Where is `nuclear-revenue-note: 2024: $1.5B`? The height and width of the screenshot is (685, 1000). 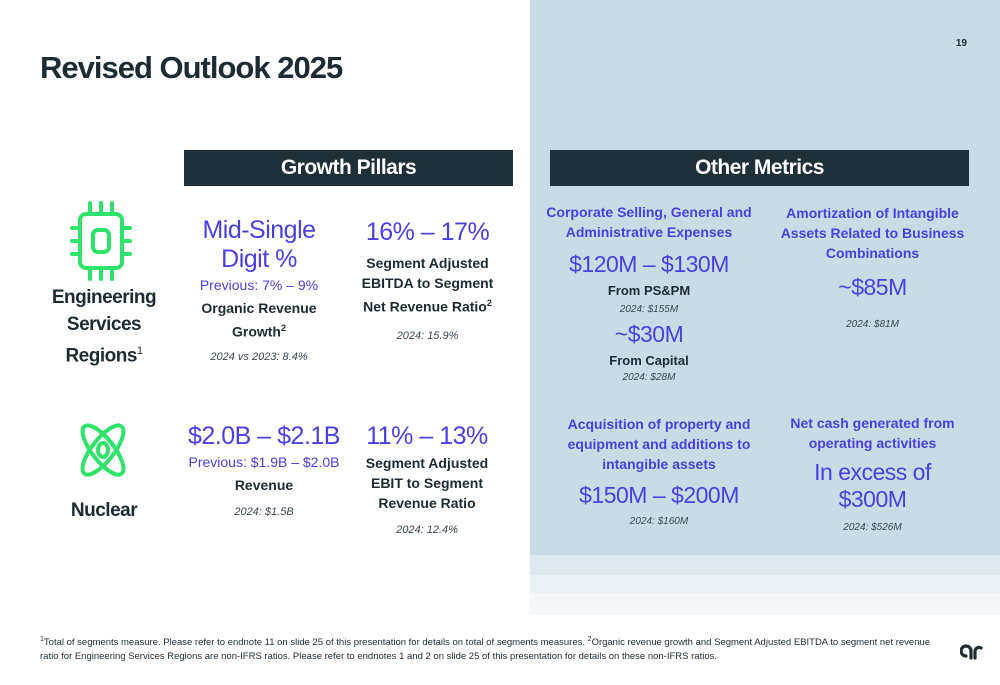 nuclear-revenue-note: 2024: $1.5B is located at coordinates (264, 512).